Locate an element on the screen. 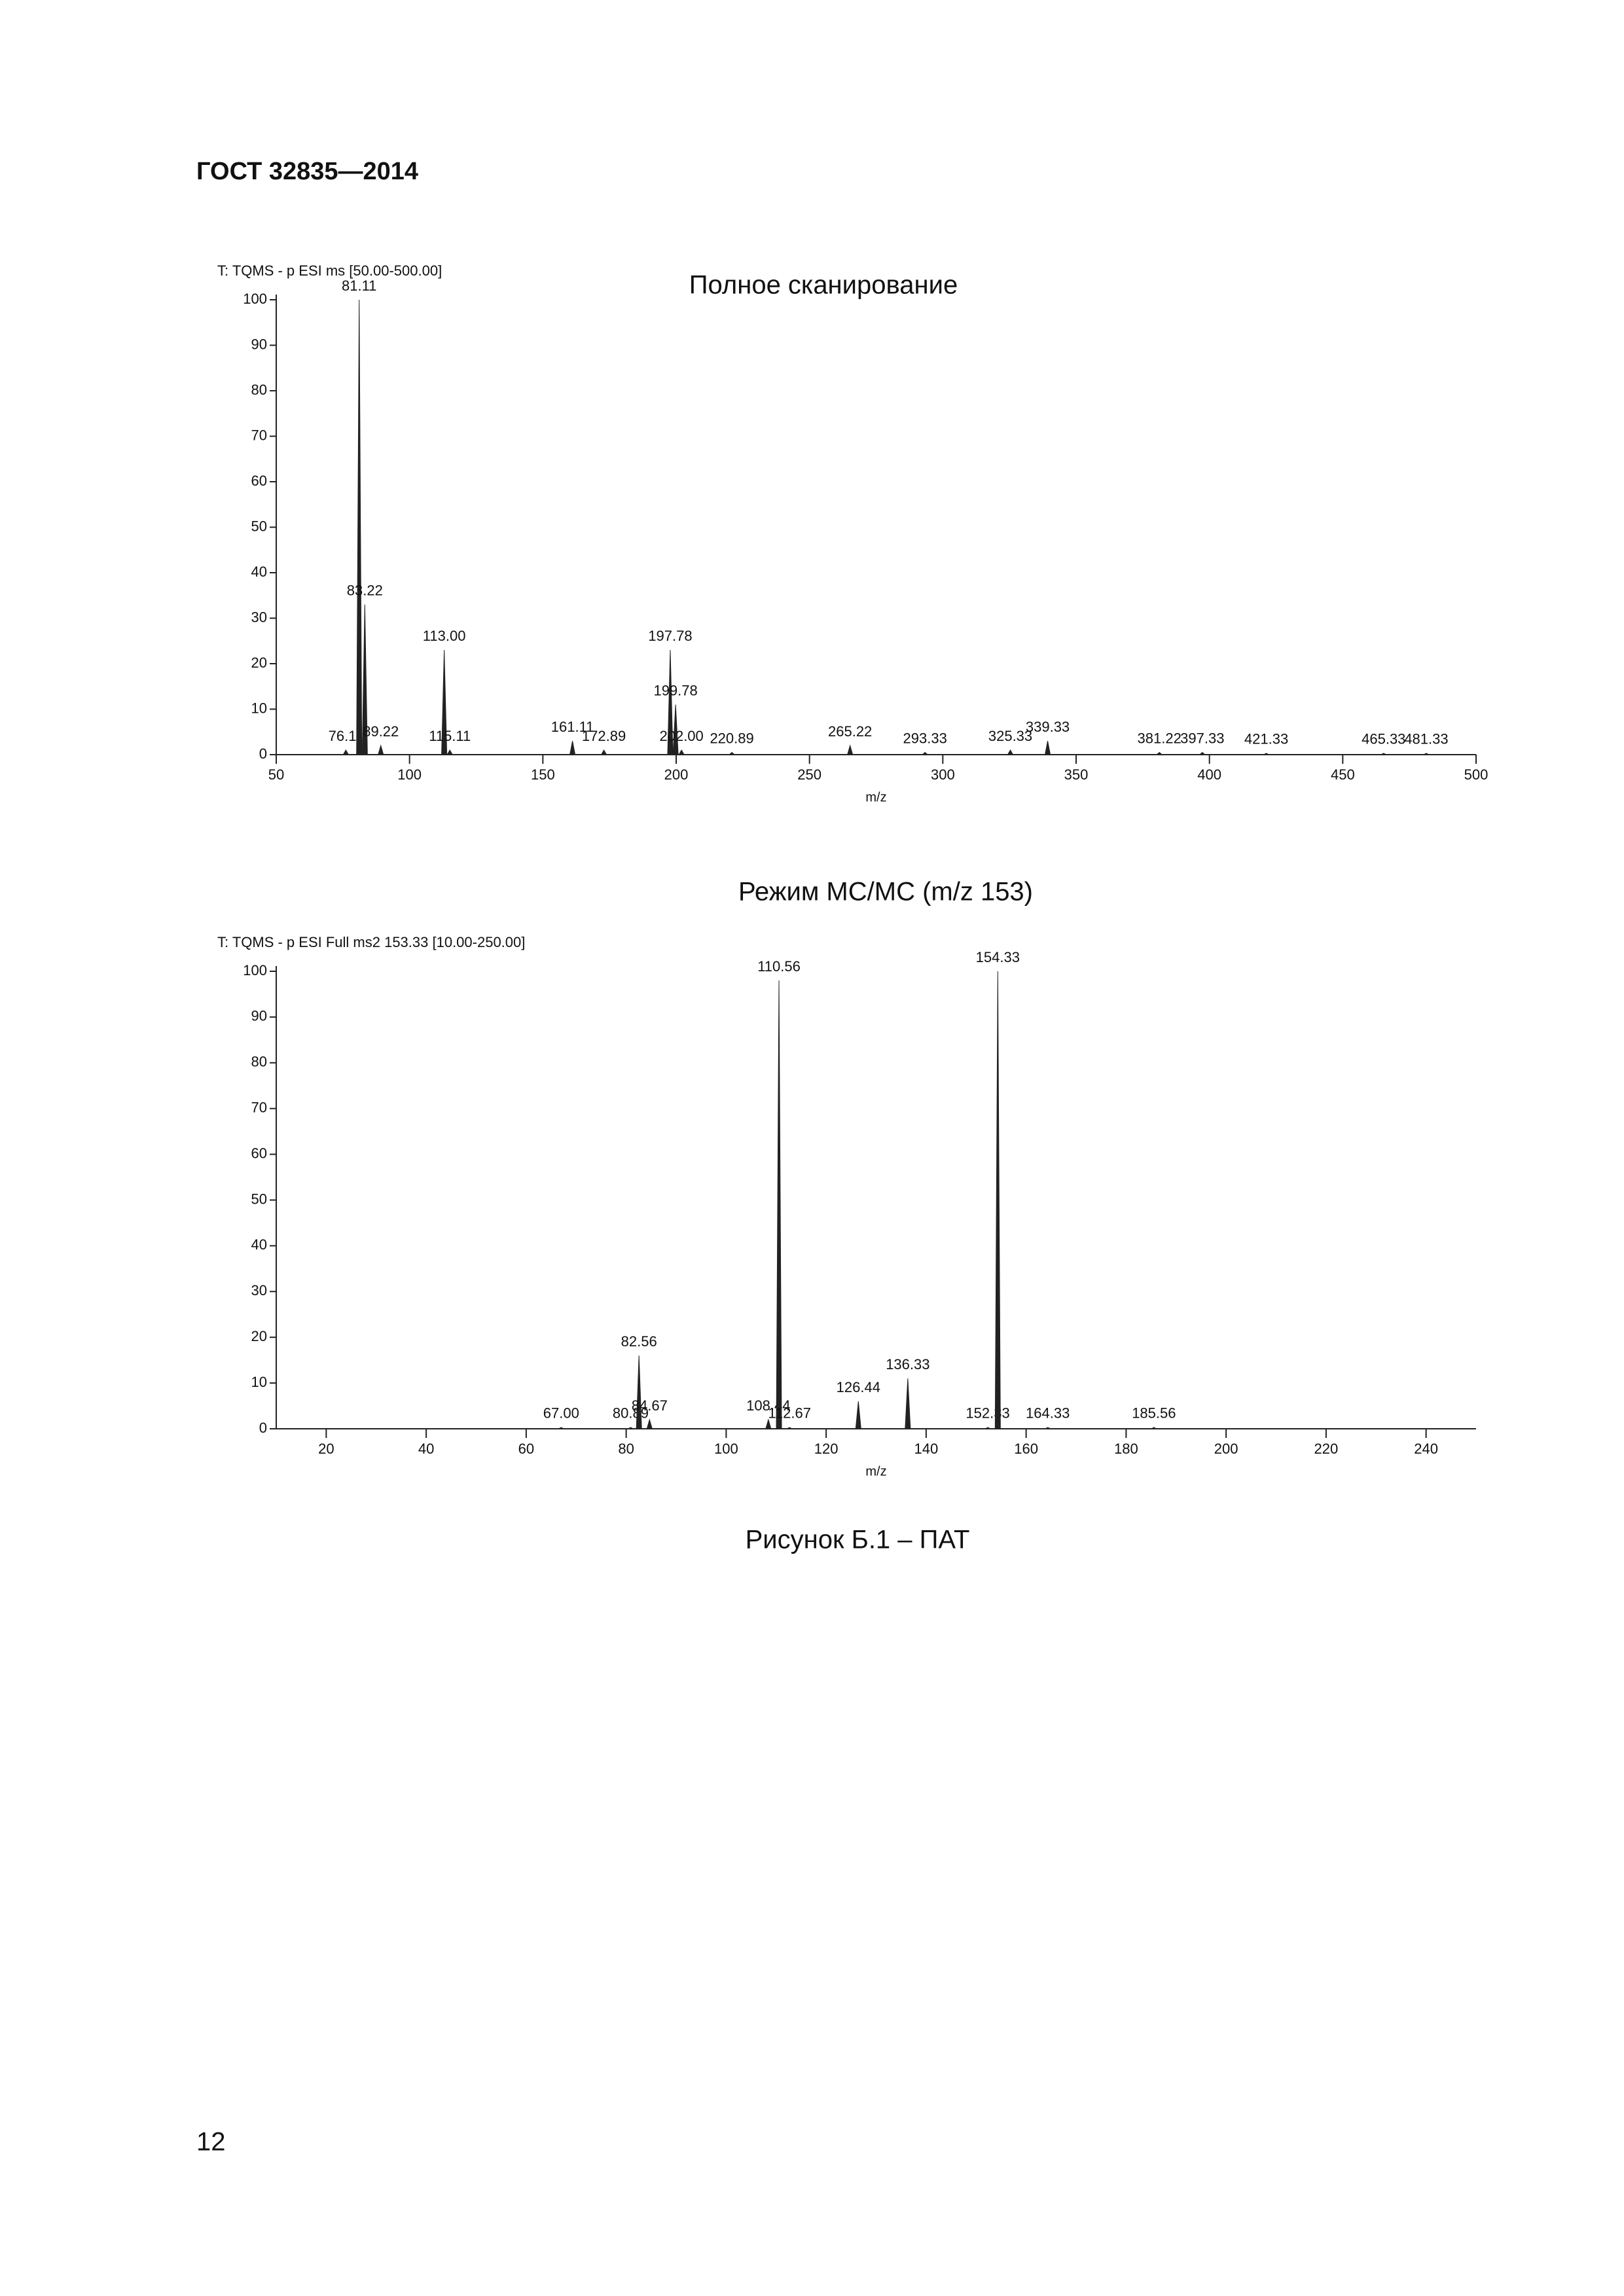 The width and height of the screenshot is (1624, 2296). peak-label: 185.56 is located at coordinates (1154, 1413).